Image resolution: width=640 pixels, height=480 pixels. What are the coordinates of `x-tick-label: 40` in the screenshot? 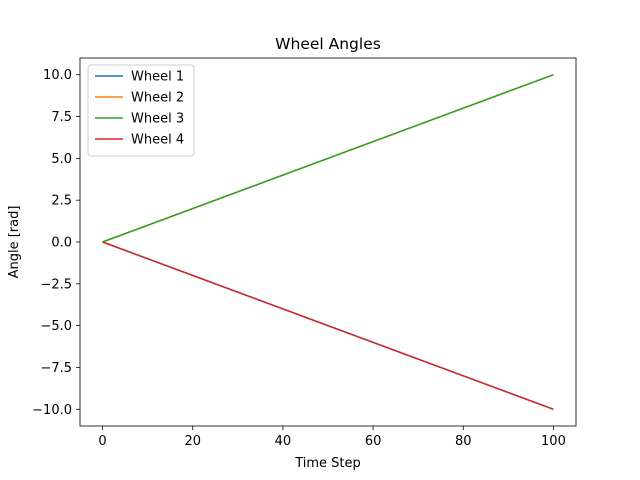 It's located at (283, 441).